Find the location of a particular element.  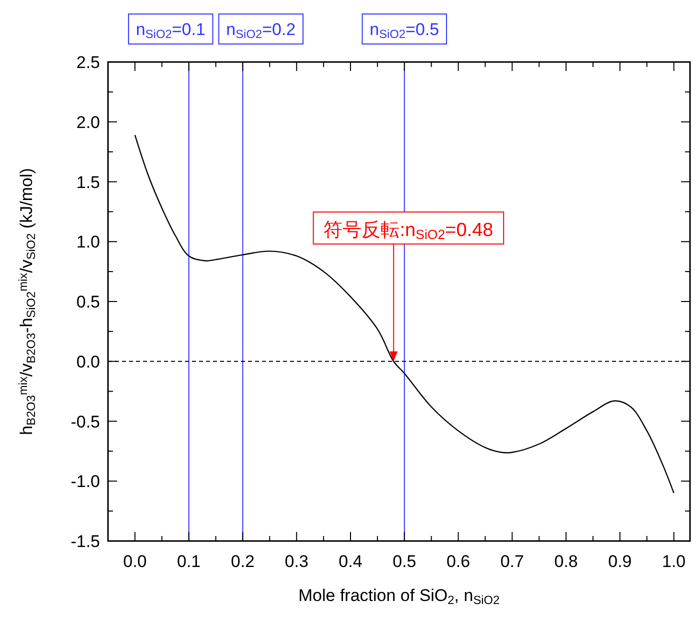

y-tick-label: -1.5 is located at coordinates (85, 541).